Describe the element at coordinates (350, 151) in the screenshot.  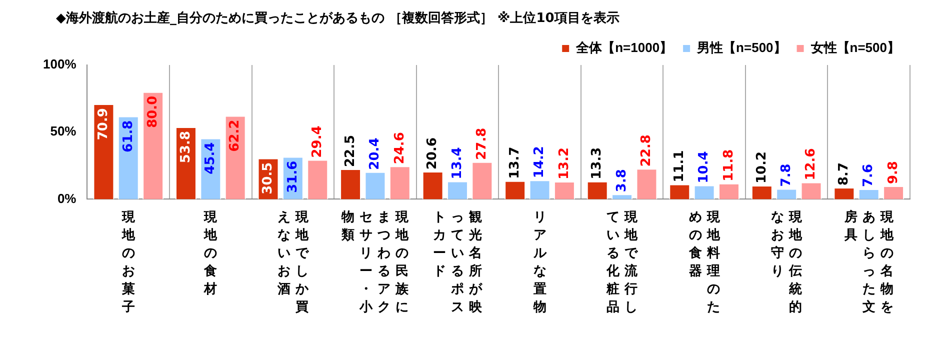
I see `data-label: 22.5` at that location.